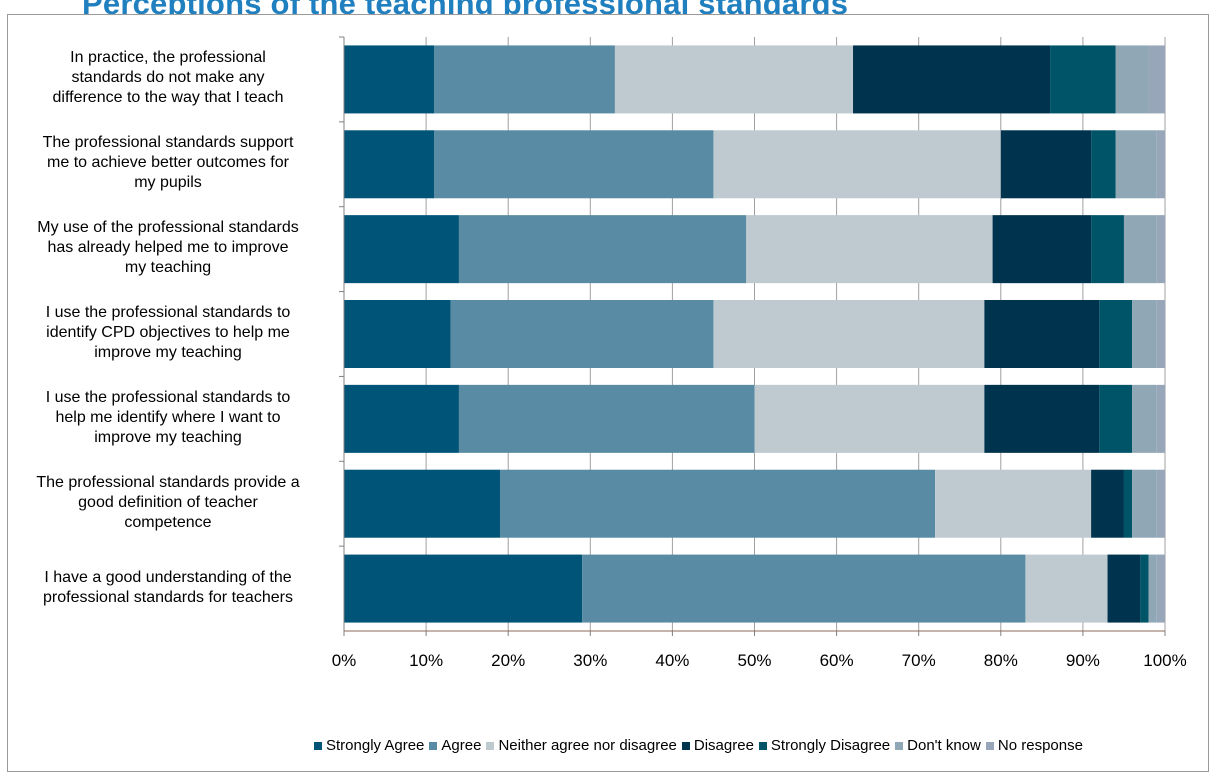 Image resolution: width=1219 pixels, height=778 pixels. What do you see at coordinates (168, 228) in the screenshot?
I see `category-label-line: My use of the professional standards` at bounding box center [168, 228].